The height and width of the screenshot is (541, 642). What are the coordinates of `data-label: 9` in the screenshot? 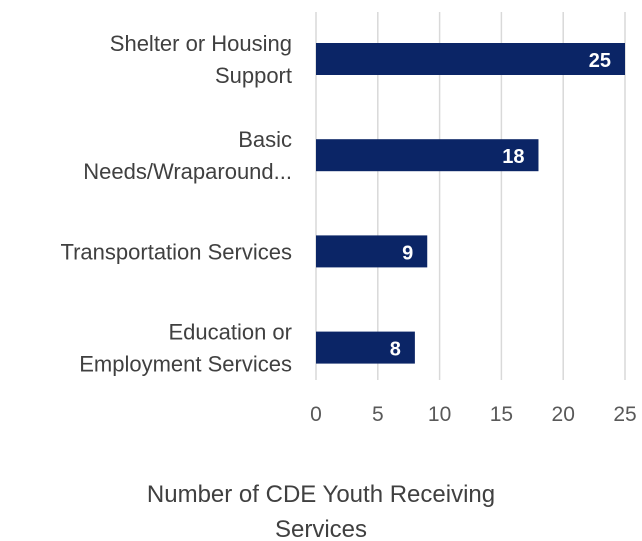 It's located at (407, 253).